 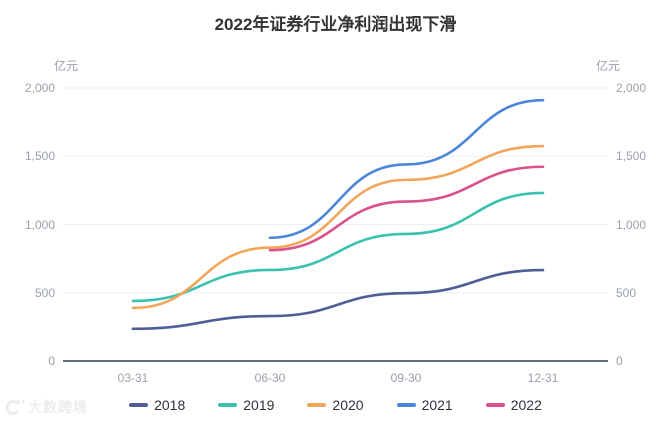 What do you see at coordinates (39, 156) in the screenshot?
I see `y-tick-label-left: 1,500` at bounding box center [39, 156].